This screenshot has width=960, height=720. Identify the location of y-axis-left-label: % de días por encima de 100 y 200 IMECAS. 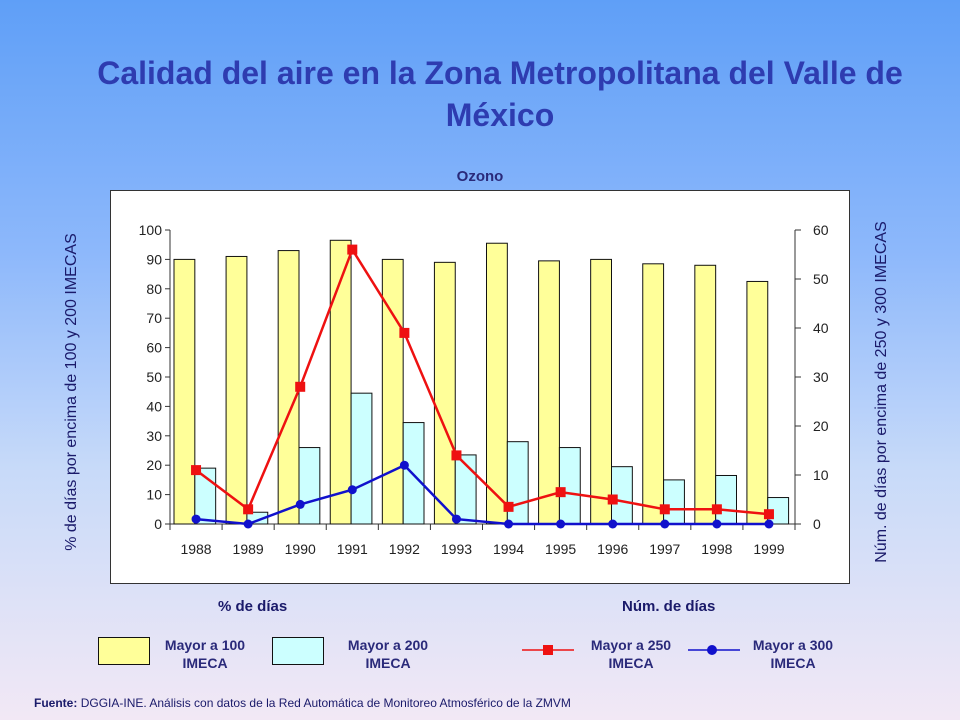
(71, 392).